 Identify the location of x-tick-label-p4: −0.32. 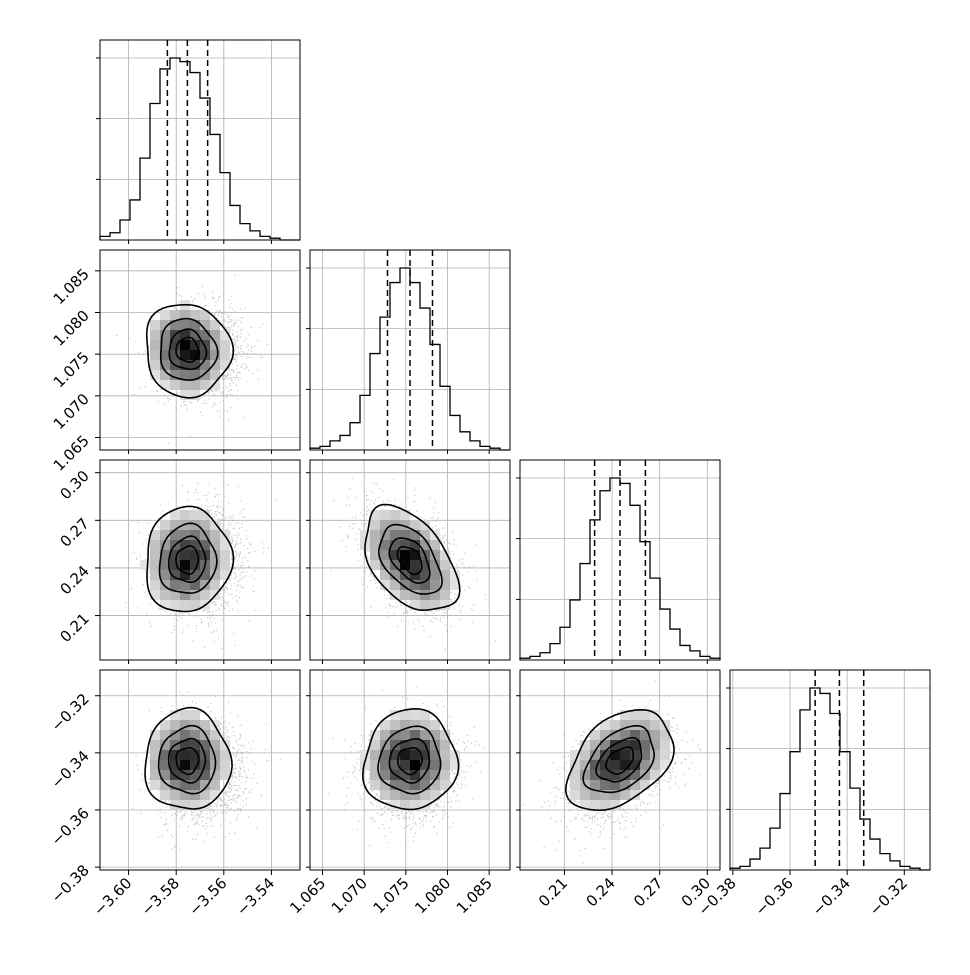
(888, 896).